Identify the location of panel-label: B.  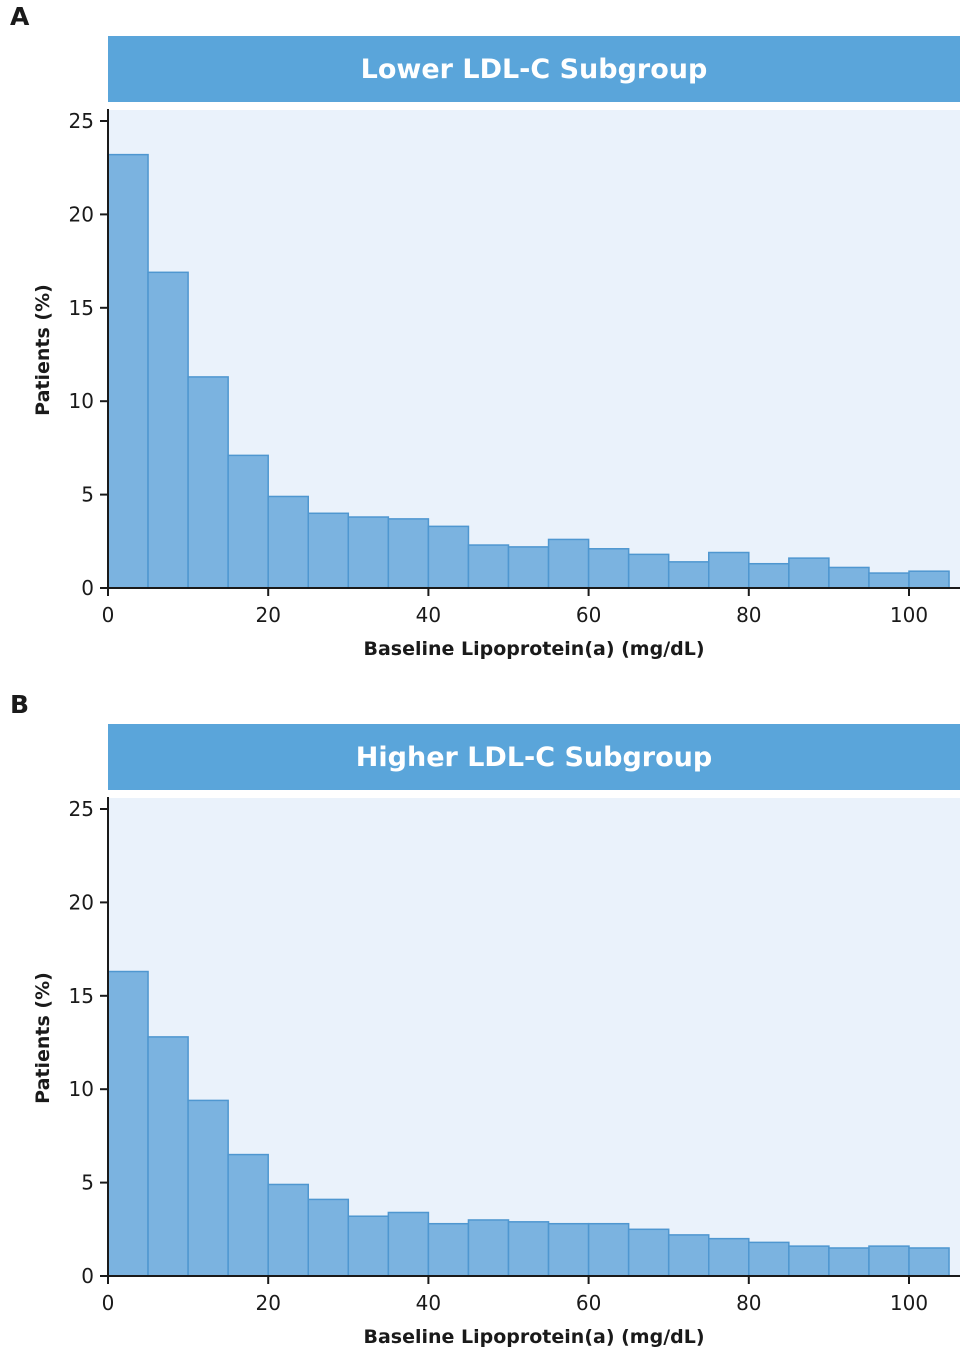
(20, 704).